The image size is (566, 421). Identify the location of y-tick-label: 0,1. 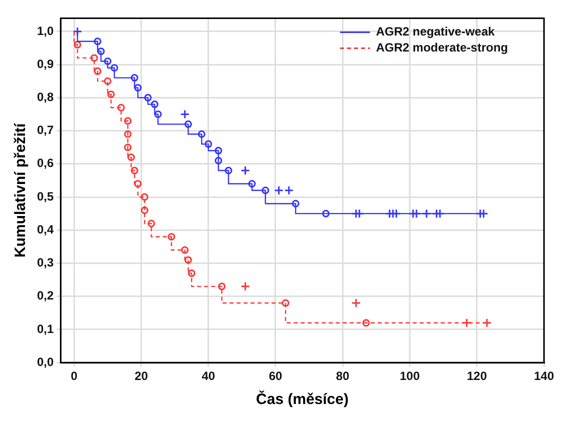
(45, 329).